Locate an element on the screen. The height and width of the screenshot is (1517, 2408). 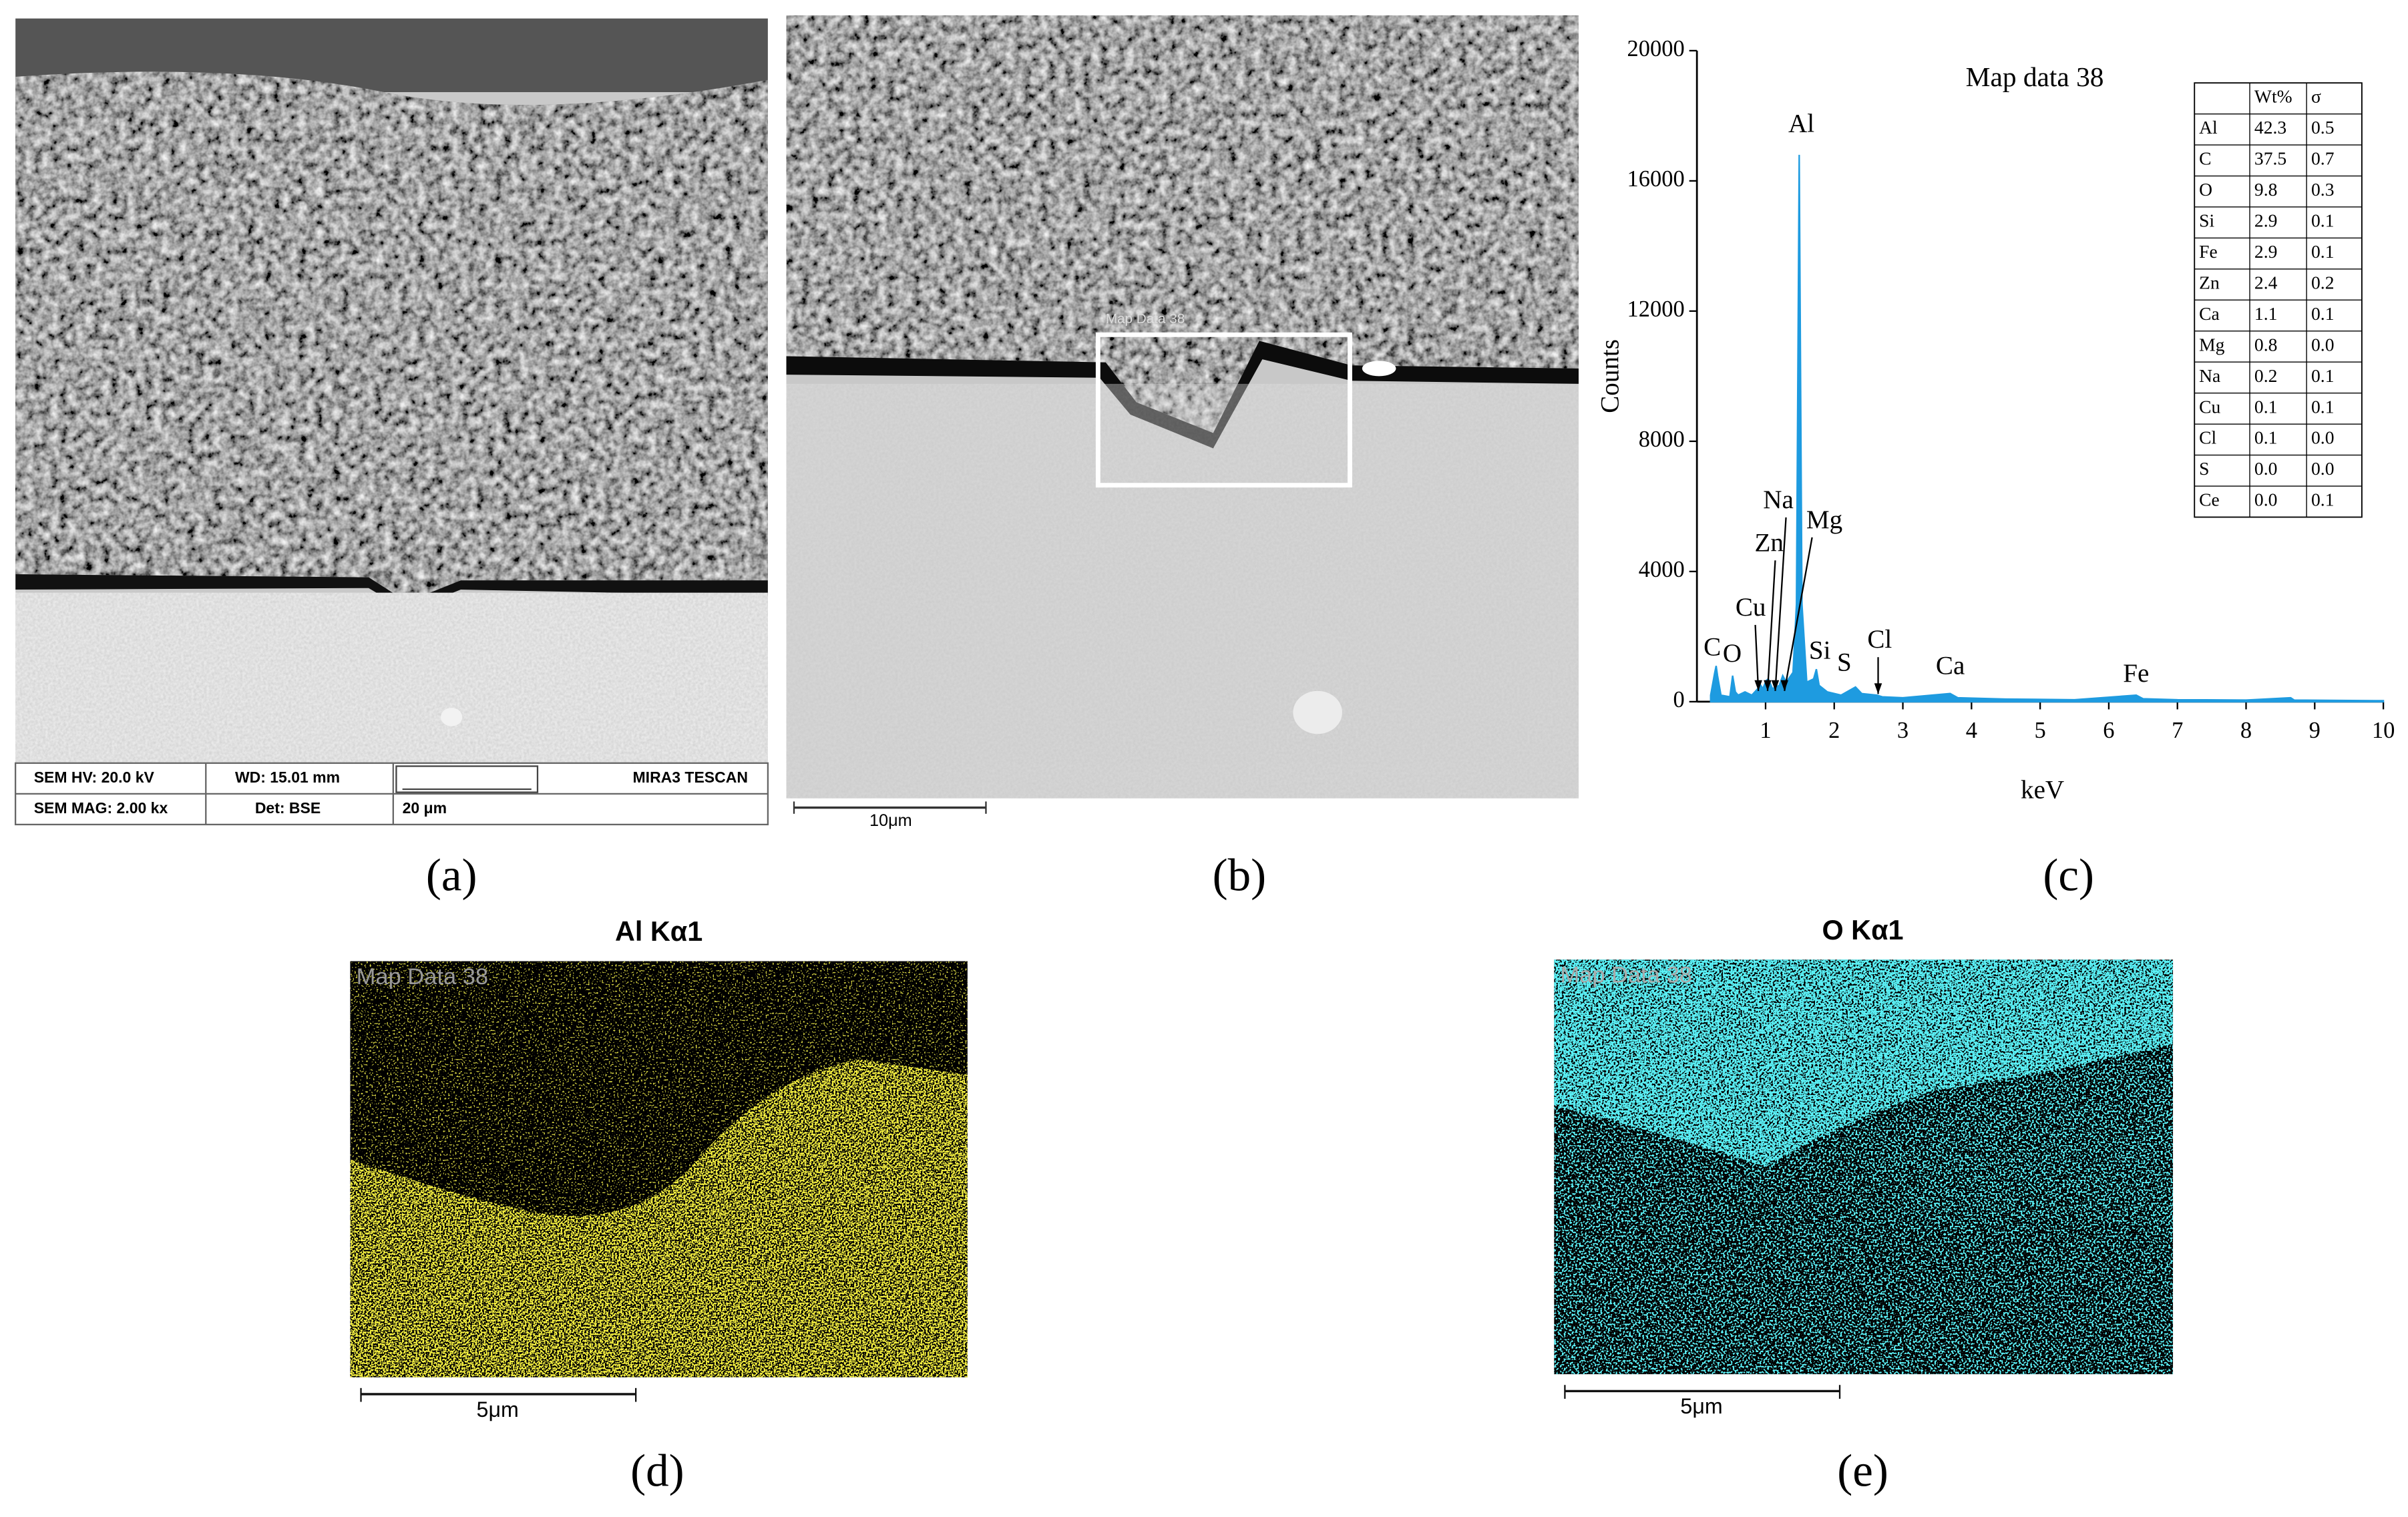
table-cell: 1.1 is located at coordinates (2265, 314).